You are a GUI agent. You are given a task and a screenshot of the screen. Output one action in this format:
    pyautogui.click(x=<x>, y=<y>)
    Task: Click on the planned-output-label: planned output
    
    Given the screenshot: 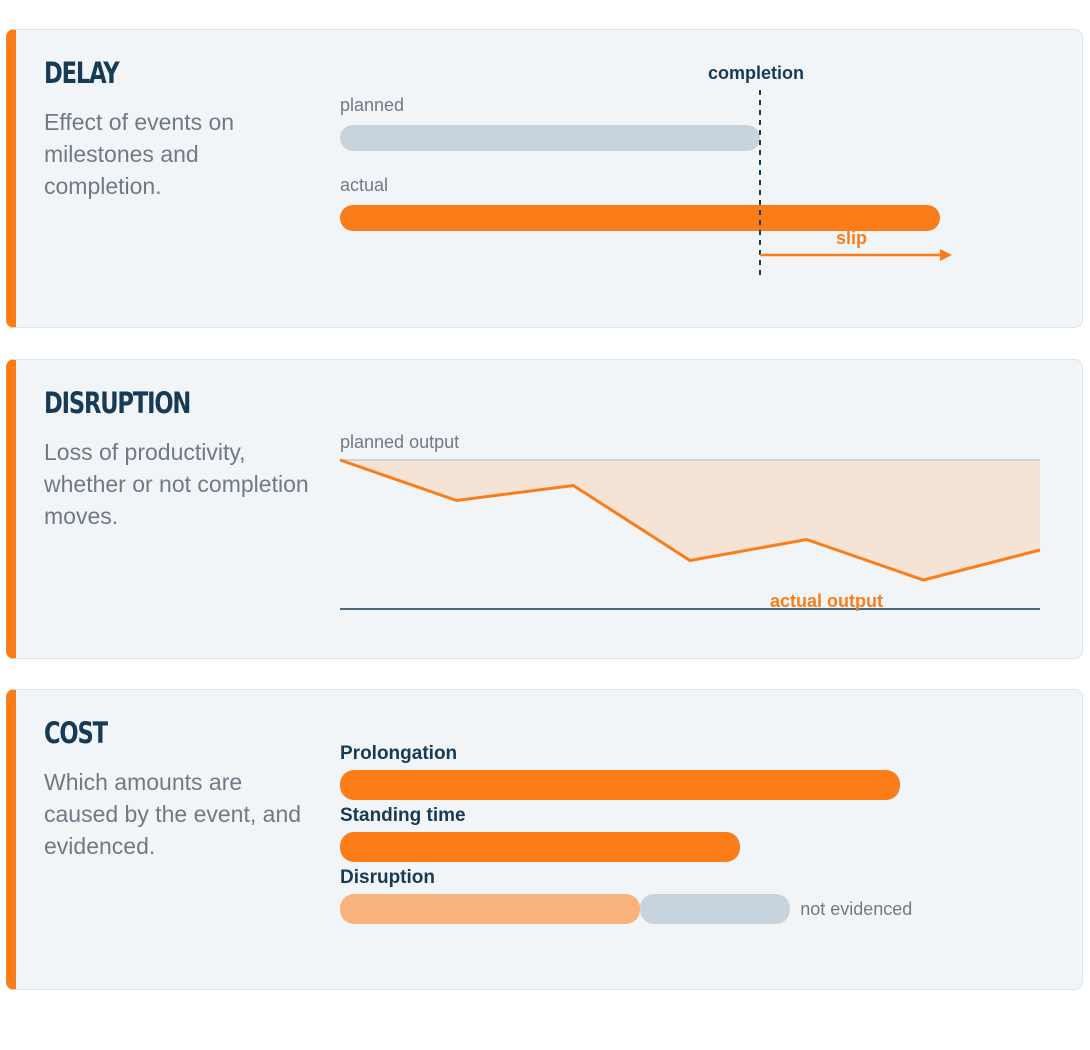 What is the action you would take?
    pyautogui.click(x=400, y=442)
    